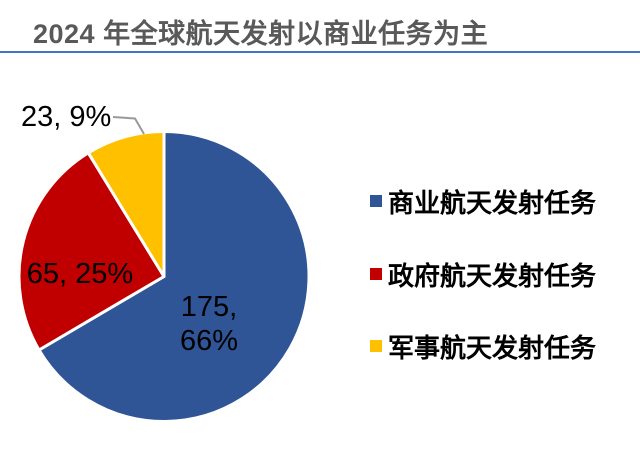 This screenshot has height=473, width=640. What do you see at coordinates (209, 307) in the screenshot?
I see `data-label-commercial-value: 175,` at bounding box center [209, 307].